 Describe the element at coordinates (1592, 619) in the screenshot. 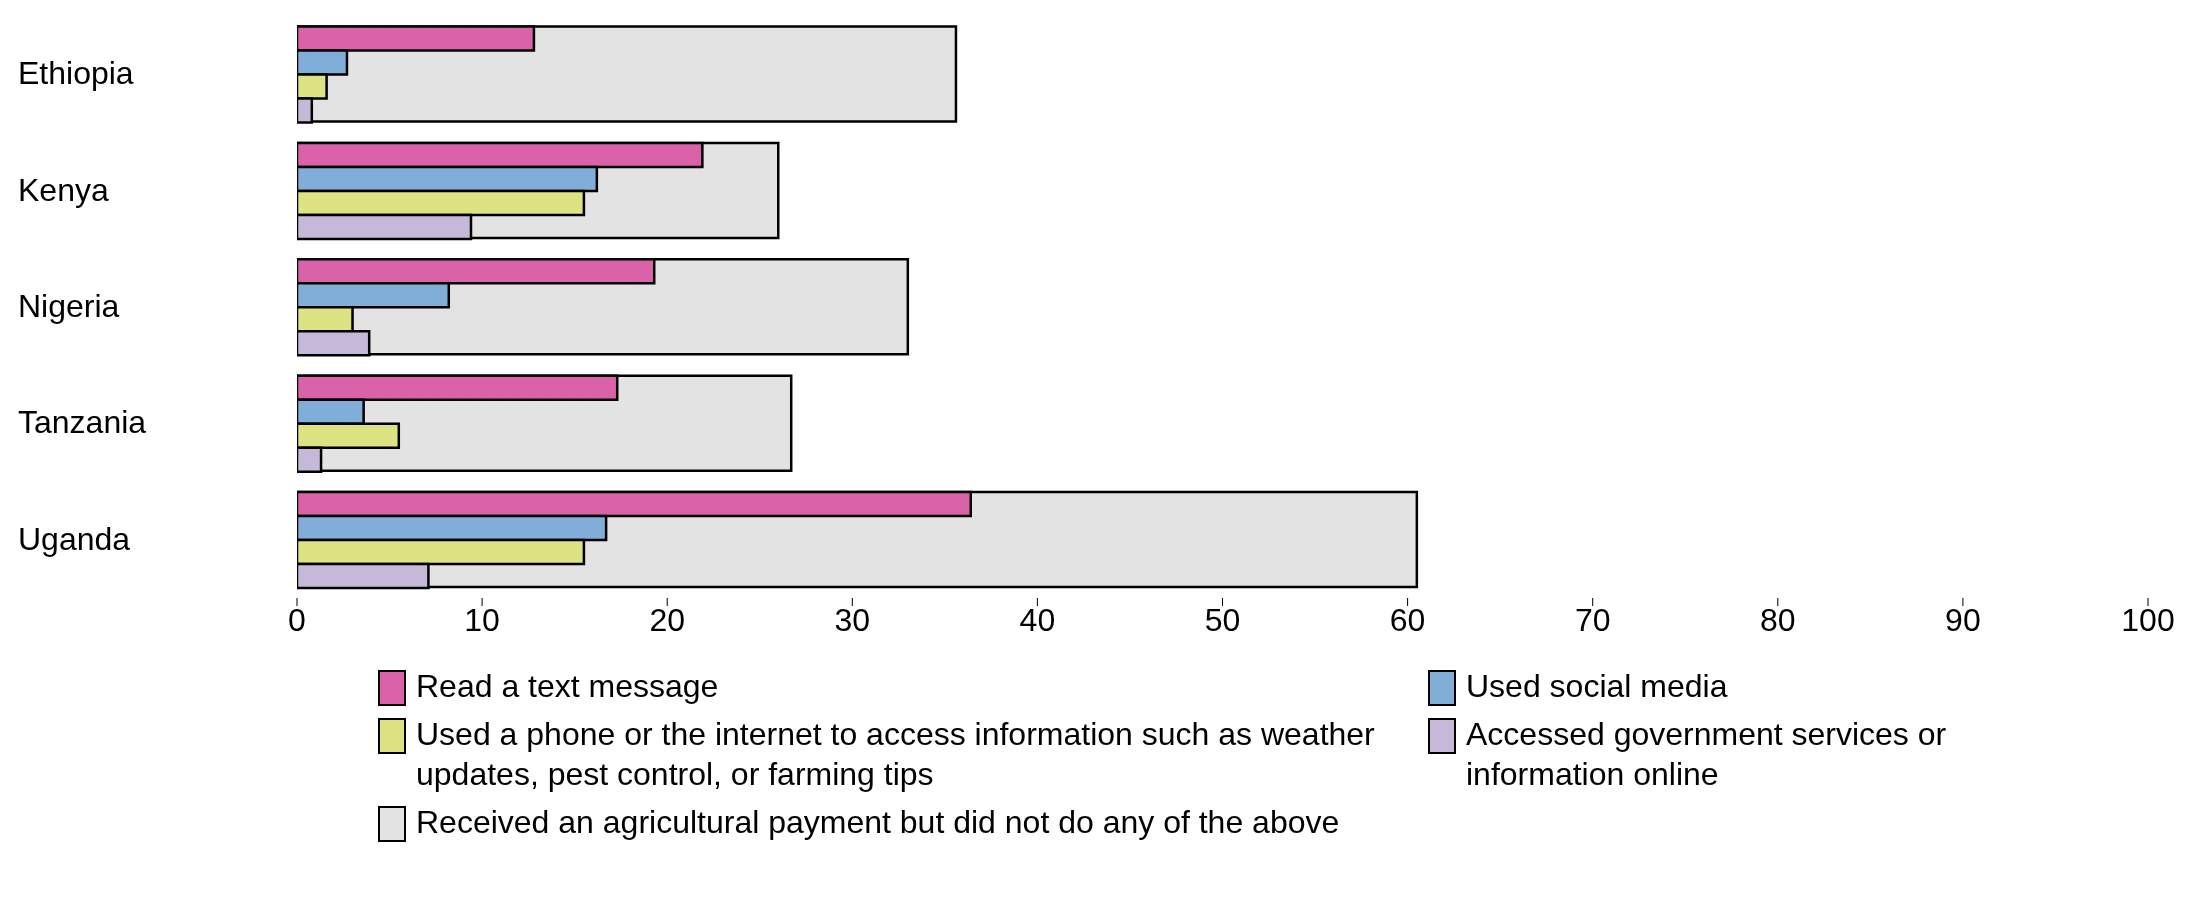

I see `x-tick-label: 70` at that location.